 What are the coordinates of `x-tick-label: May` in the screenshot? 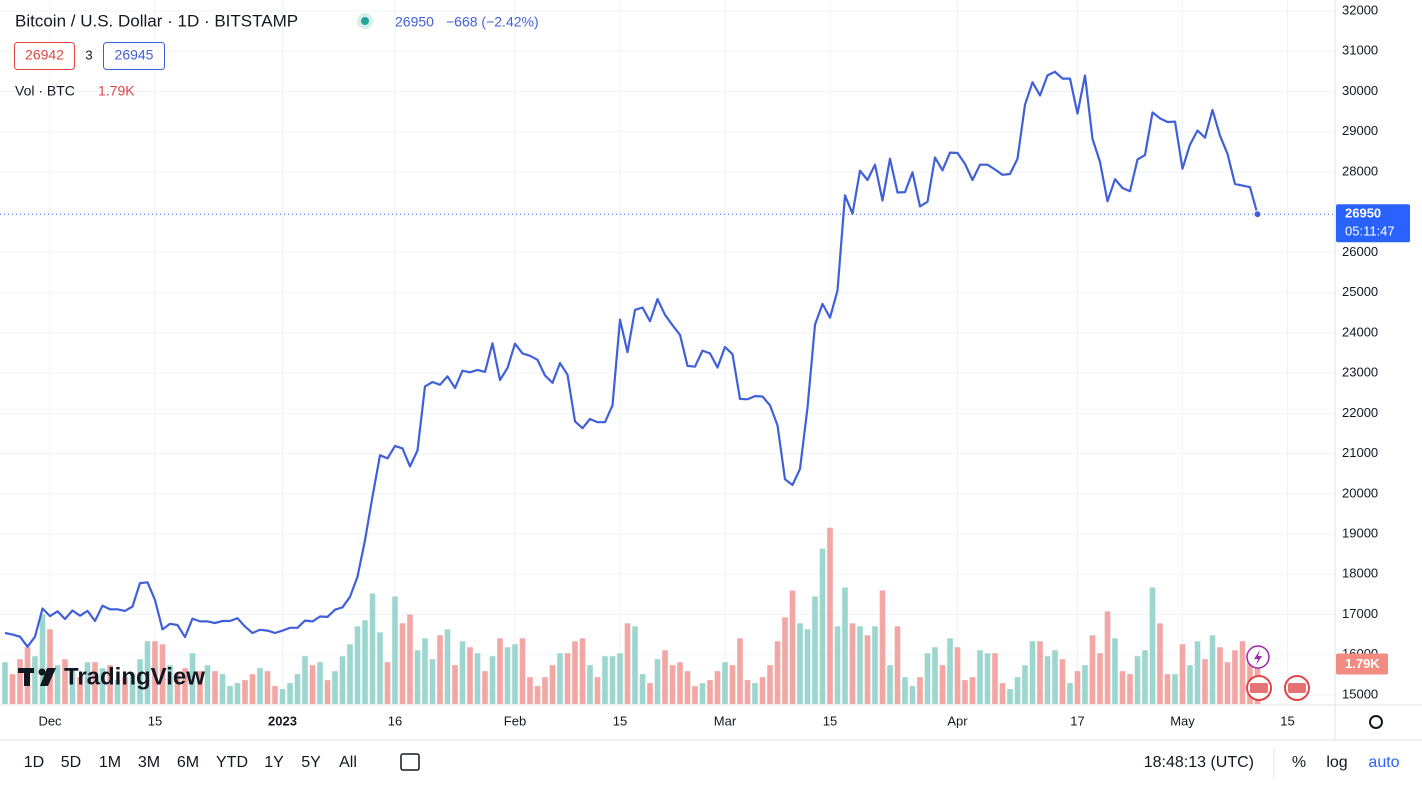 It's located at (1182, 720).